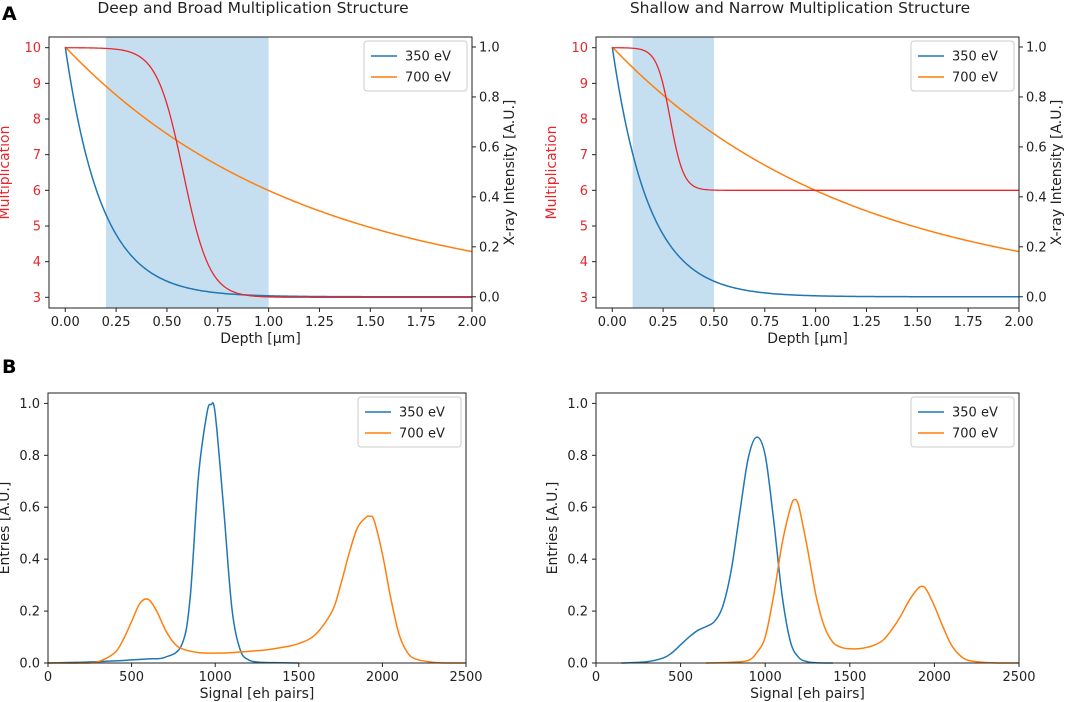 Image resolution: width=1065 pixels, height=702 pixels. What do you see at coordinates (584, 155) in the screenshot?
I see `chart-a-right-ytick-label: 7` at bounding box center [584, 155].